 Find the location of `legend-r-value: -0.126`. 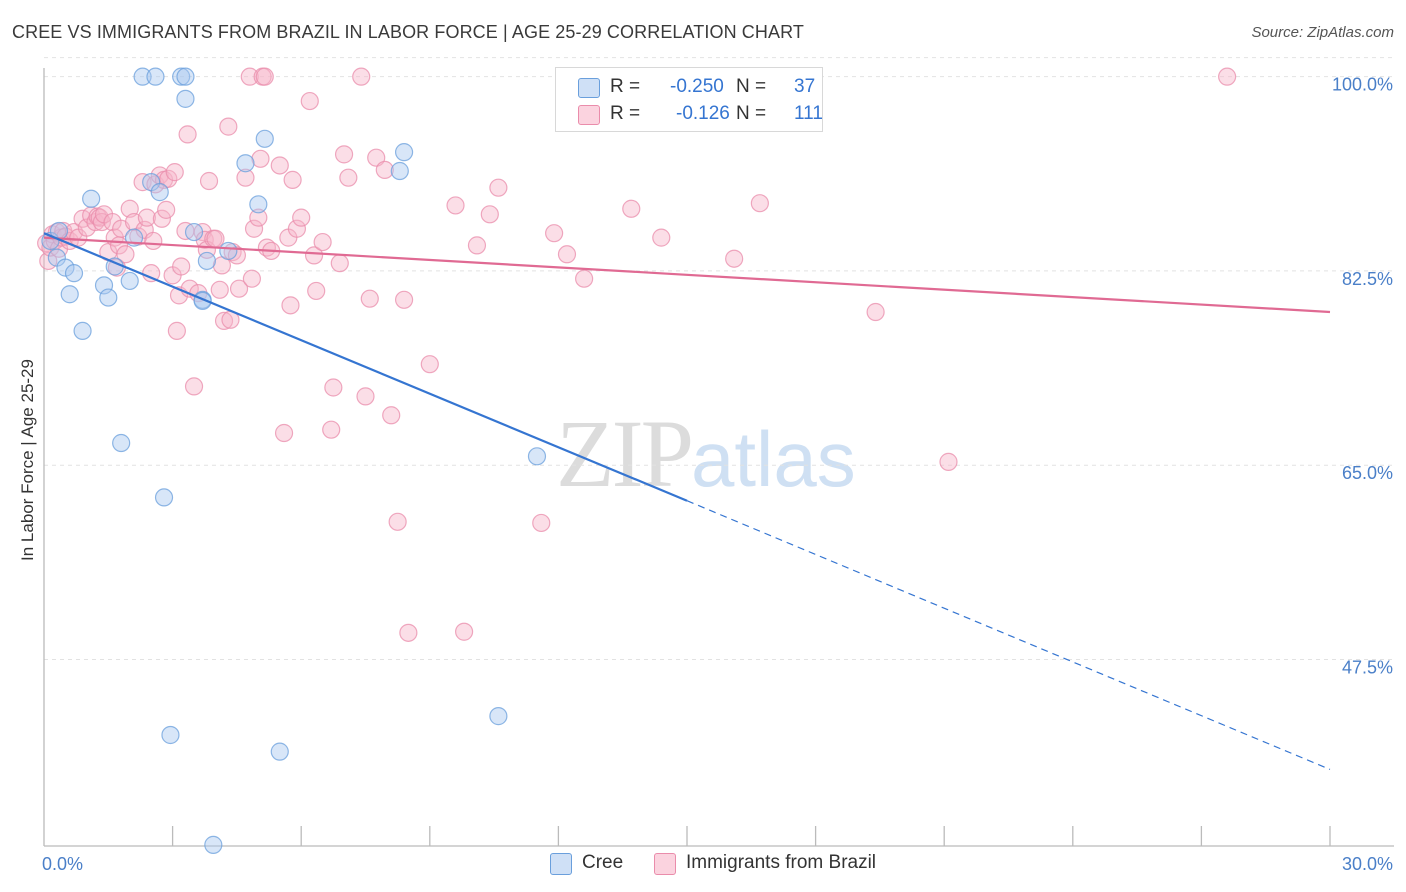

legend-r-value: -0.126 is located at coordinates (703, 113).